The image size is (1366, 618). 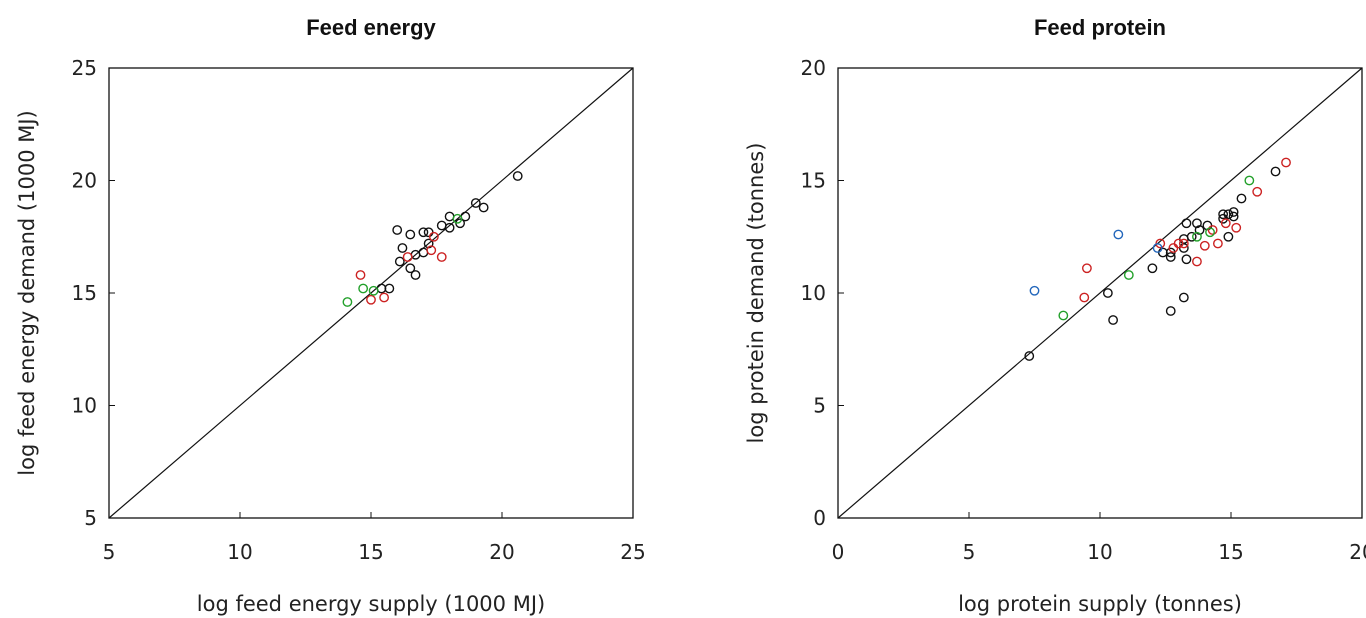 I want to click on x-axis-label: log feed energy supply (1000 MJ), so click(x=371, y=604).